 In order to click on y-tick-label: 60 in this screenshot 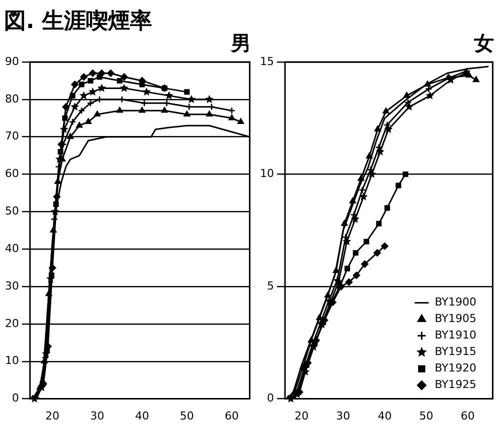, I will do `click(11, 173)`.